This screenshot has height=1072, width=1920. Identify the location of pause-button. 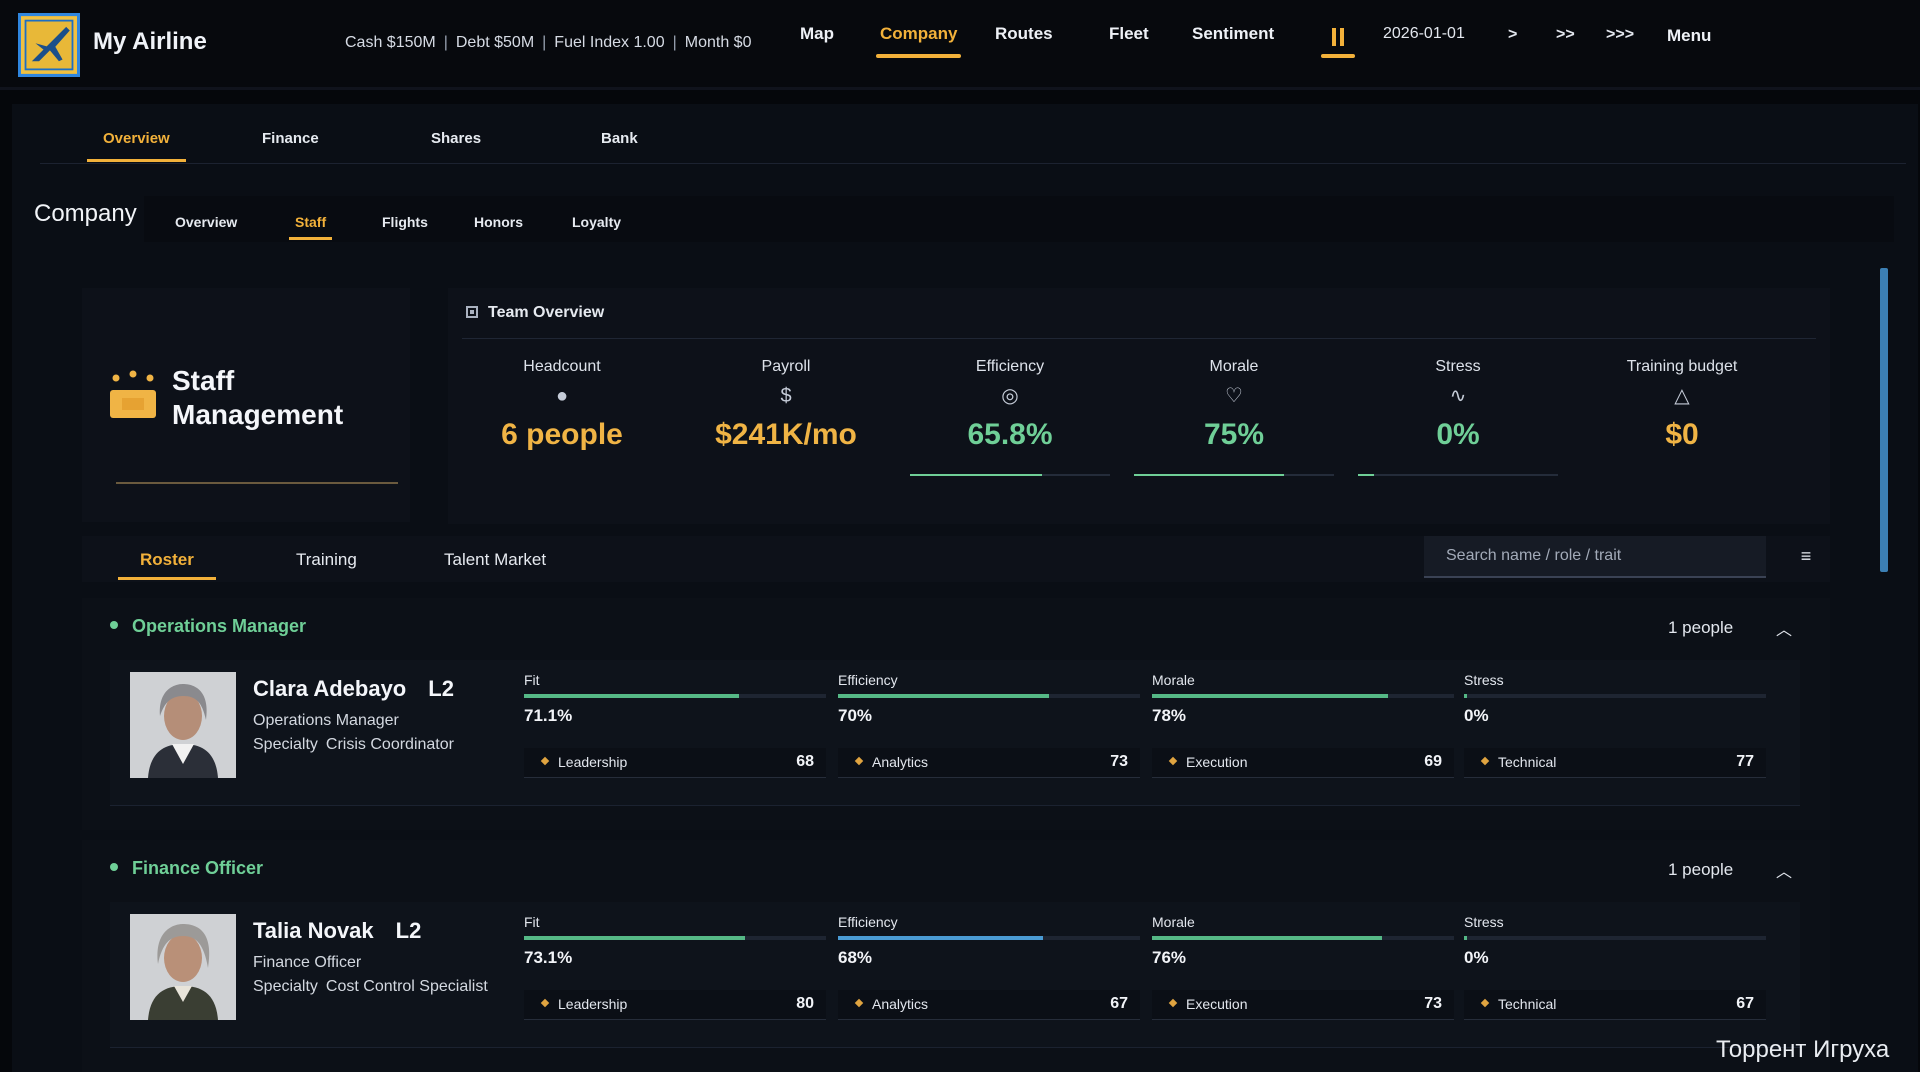
(1338, 40).